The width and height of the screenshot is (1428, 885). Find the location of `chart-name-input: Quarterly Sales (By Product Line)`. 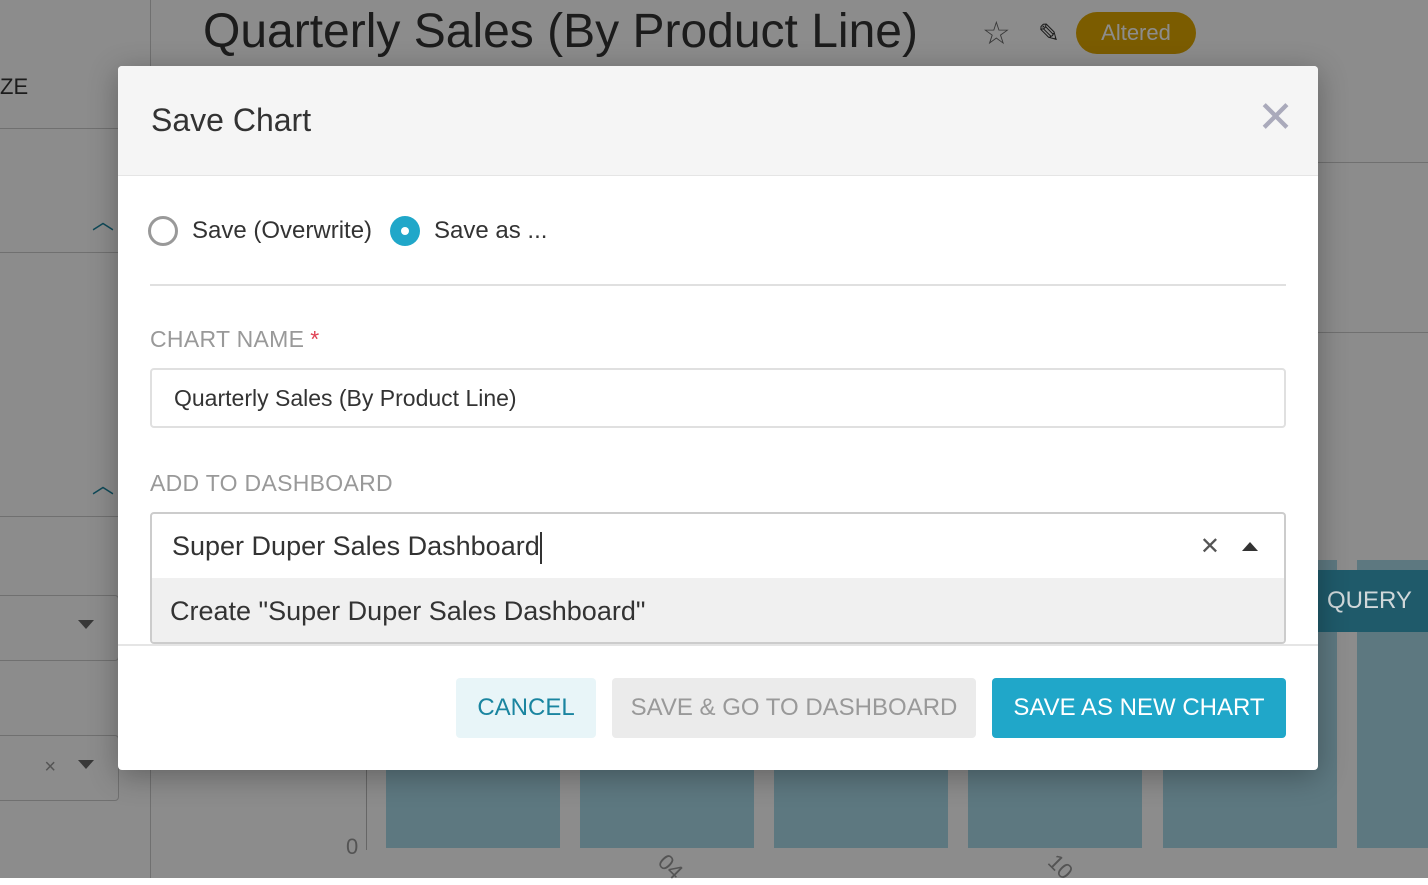

chart-name-input: Quarterly Sales (By Product Line) is located at coordinates (718, 398).